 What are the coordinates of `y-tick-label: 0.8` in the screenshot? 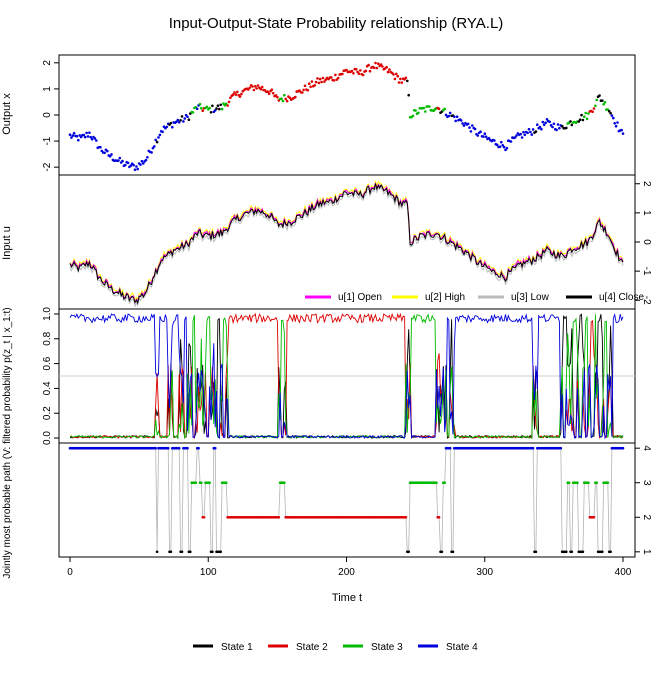 It's located at (47, 338).